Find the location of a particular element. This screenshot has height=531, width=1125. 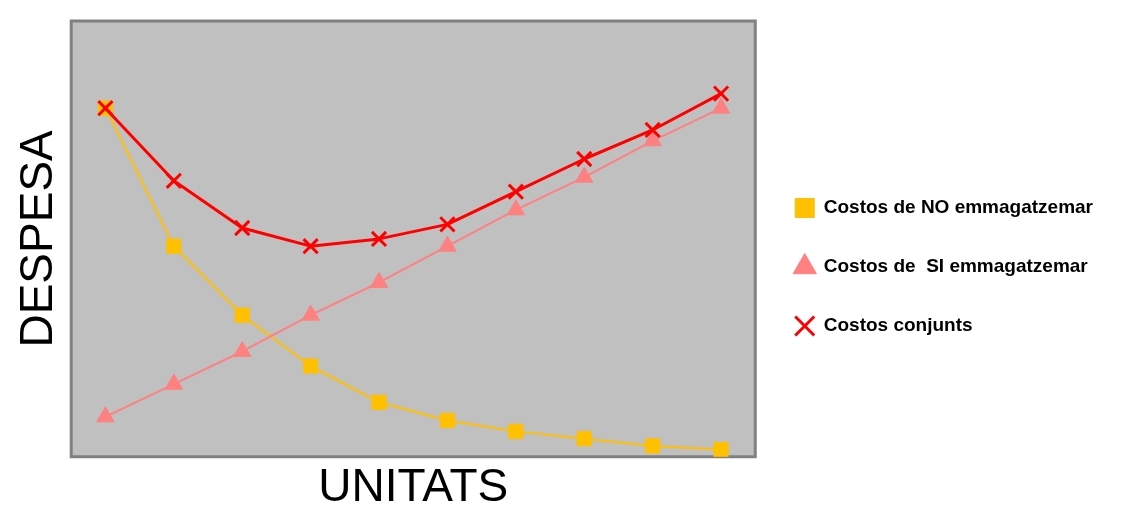

legend-label: Costos de NO emmagatzemar is located at coordinates (958, 207).